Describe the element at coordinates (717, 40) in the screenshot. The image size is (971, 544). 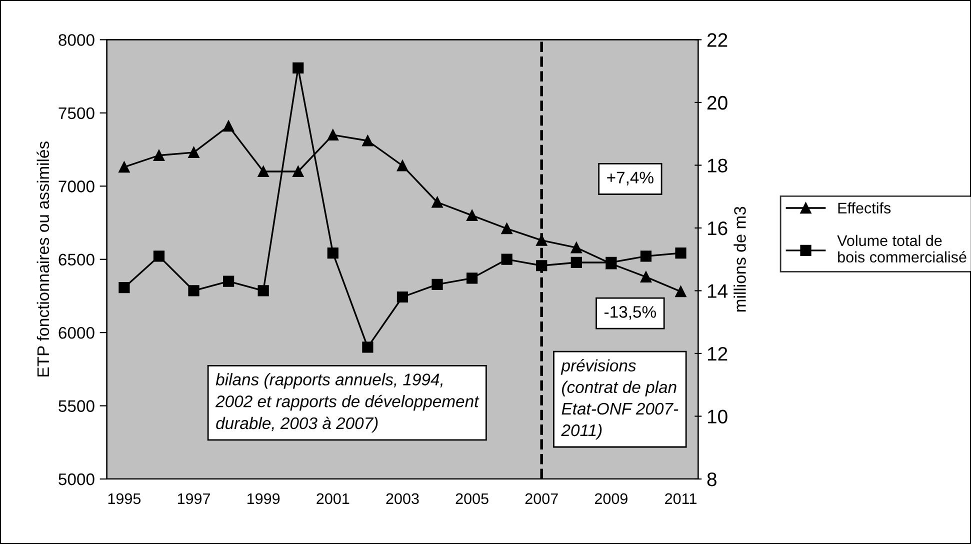
I see `y2-tick-label: 22` at that location.